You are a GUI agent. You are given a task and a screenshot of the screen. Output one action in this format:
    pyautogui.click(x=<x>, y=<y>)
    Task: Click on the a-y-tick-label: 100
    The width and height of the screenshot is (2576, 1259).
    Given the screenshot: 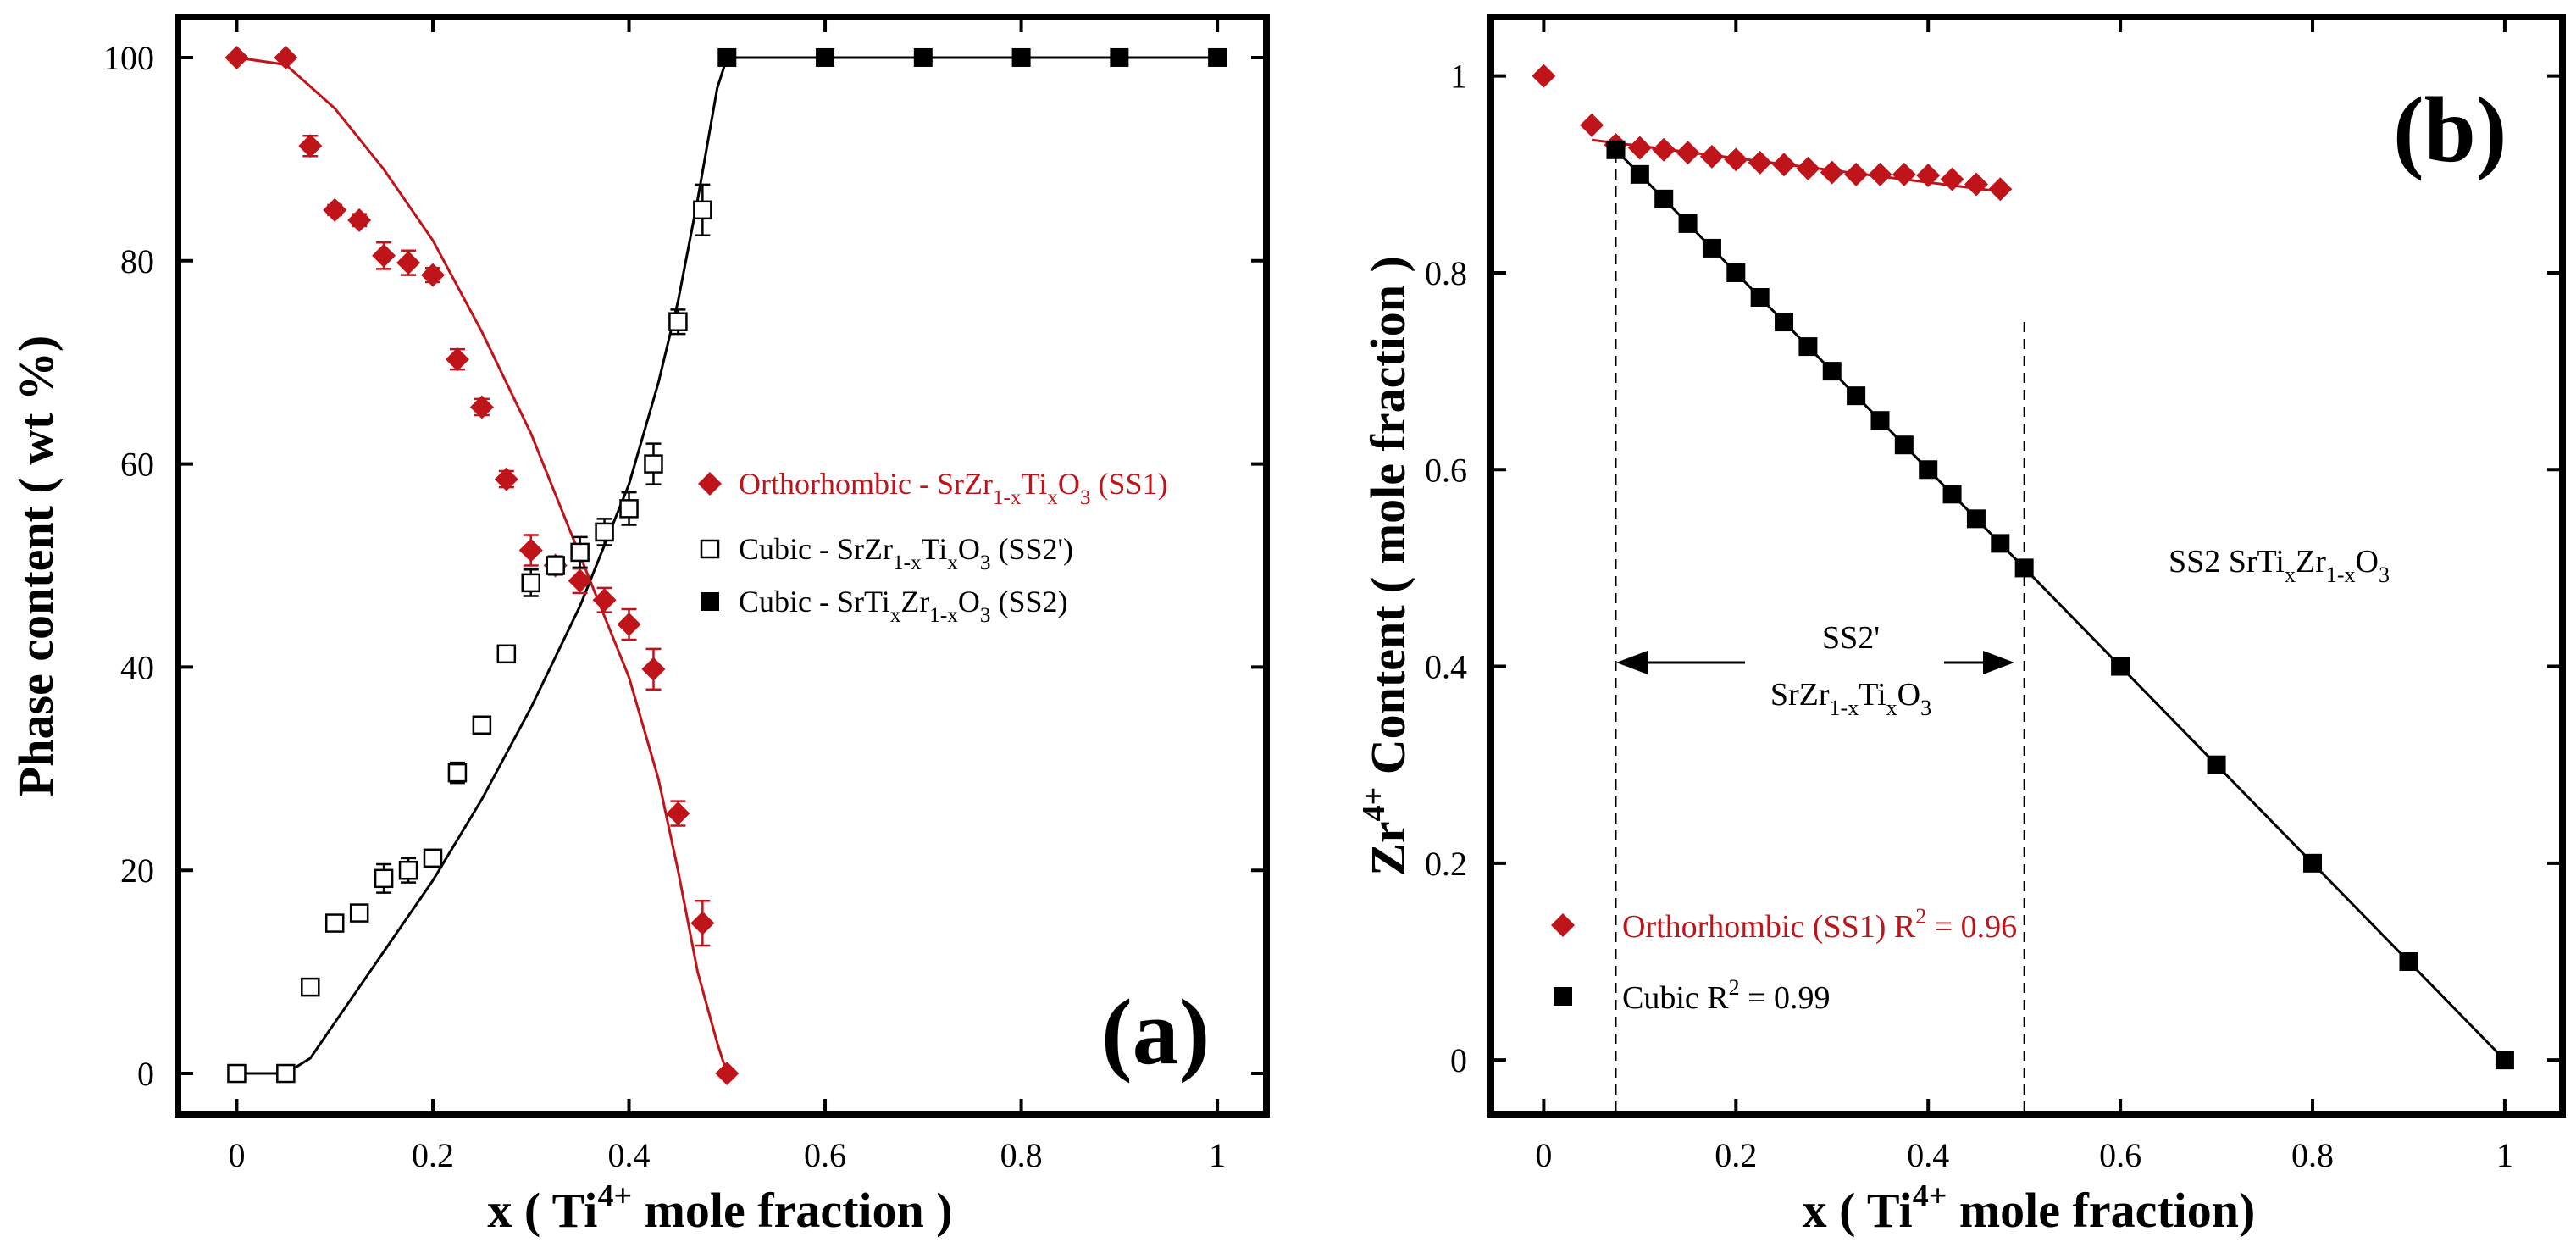 What is the action you would take?
    pyautogui.click(x=128, y=58)
    